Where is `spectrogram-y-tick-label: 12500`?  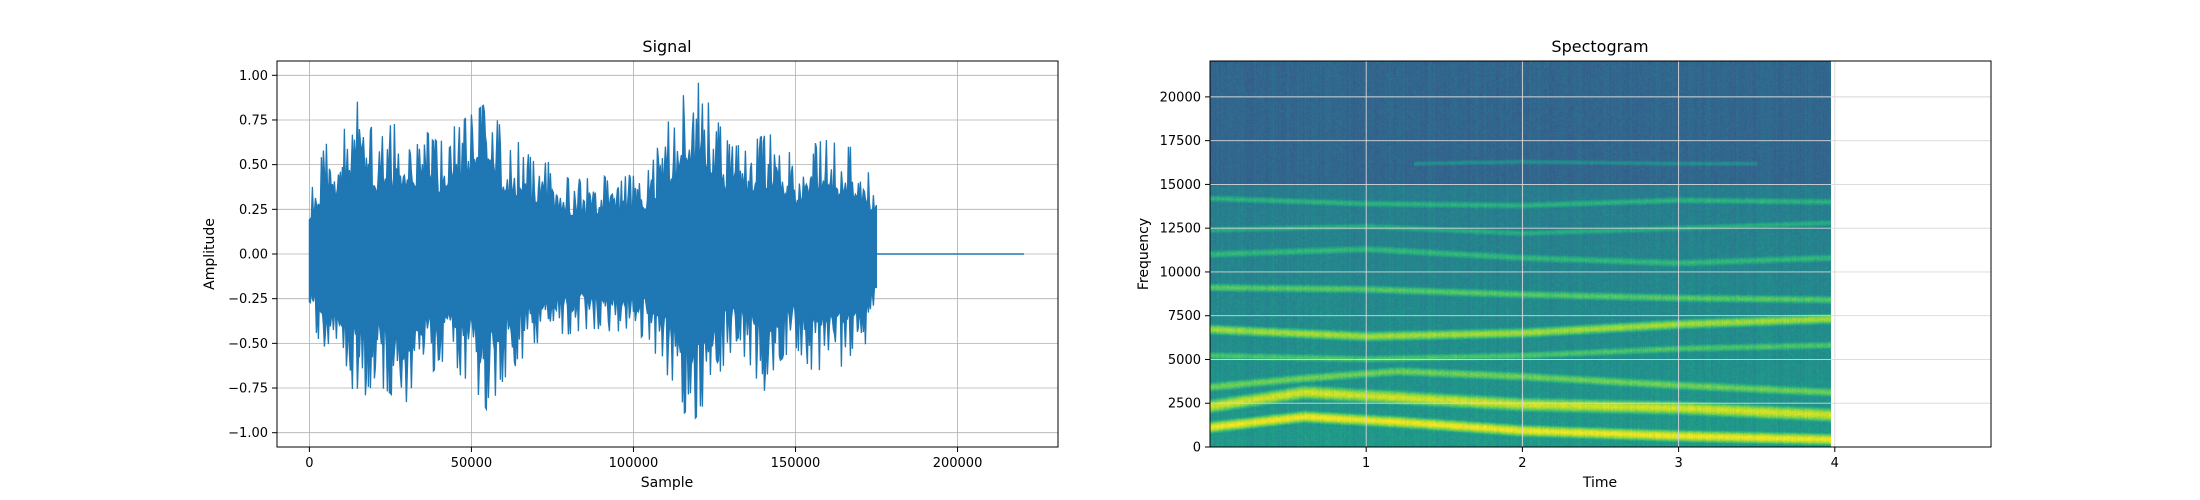
spectrogram-y-tick-label: 12500 is located at coordinates (1180, 229).